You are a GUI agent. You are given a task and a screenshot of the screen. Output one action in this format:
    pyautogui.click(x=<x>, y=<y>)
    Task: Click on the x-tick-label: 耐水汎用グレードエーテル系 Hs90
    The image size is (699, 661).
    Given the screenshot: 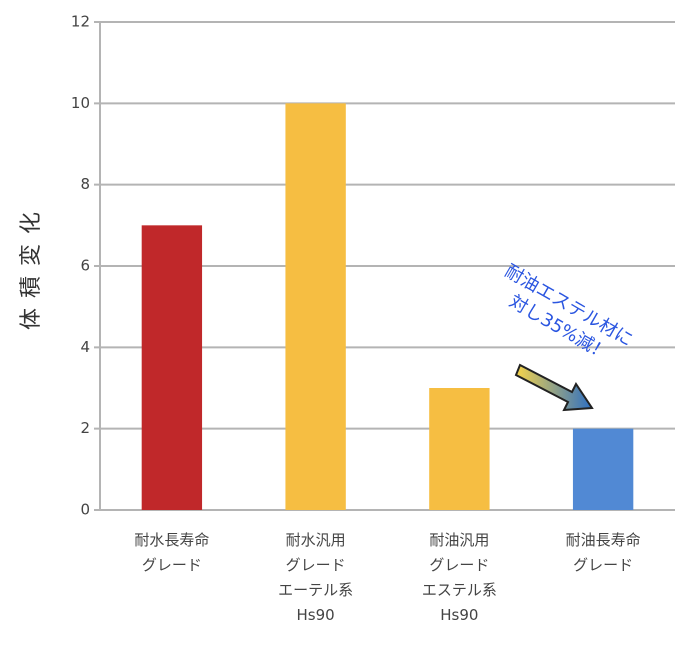 What is the action you would take?
    pyautogui.click(x=315, y=577)
    